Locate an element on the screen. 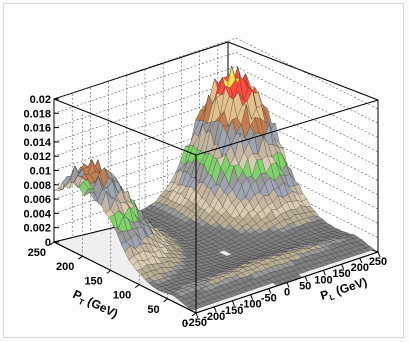  pl-tick-label: 250 is located at coordinates (378, 262).